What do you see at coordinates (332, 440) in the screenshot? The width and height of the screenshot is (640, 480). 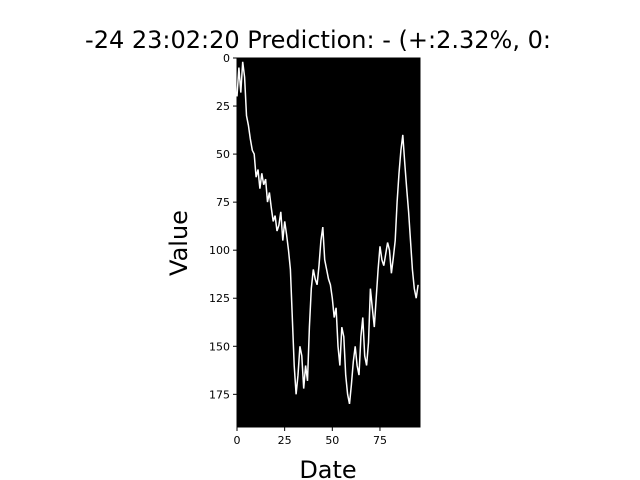 I see `x-tick-label: 50` at bounding box center [332, 440].